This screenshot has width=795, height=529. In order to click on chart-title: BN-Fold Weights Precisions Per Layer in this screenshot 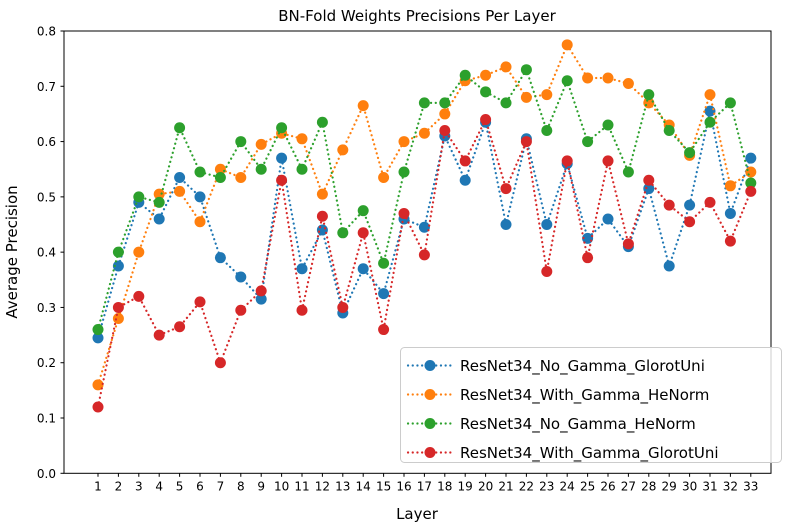, I will do `click(417, 16)`.